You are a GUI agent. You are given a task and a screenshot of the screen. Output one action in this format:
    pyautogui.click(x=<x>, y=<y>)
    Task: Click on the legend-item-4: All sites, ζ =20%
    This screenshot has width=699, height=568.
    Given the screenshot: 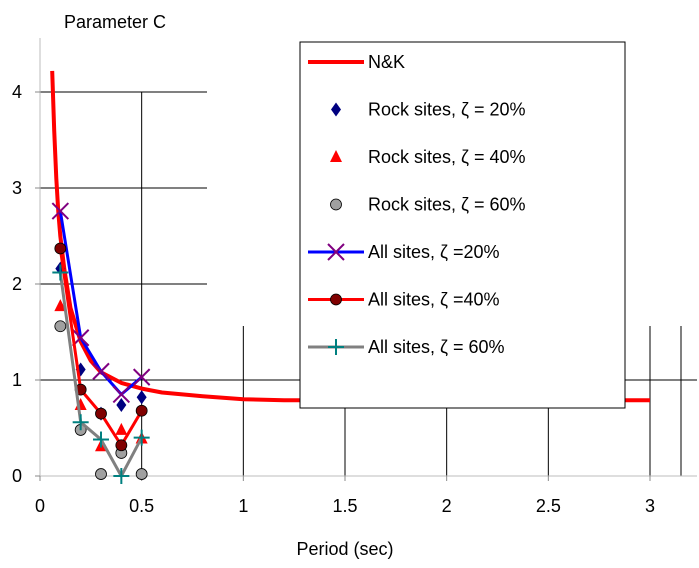 What is the action you would take?
    pyautogui.click(x=404, y=252)
    